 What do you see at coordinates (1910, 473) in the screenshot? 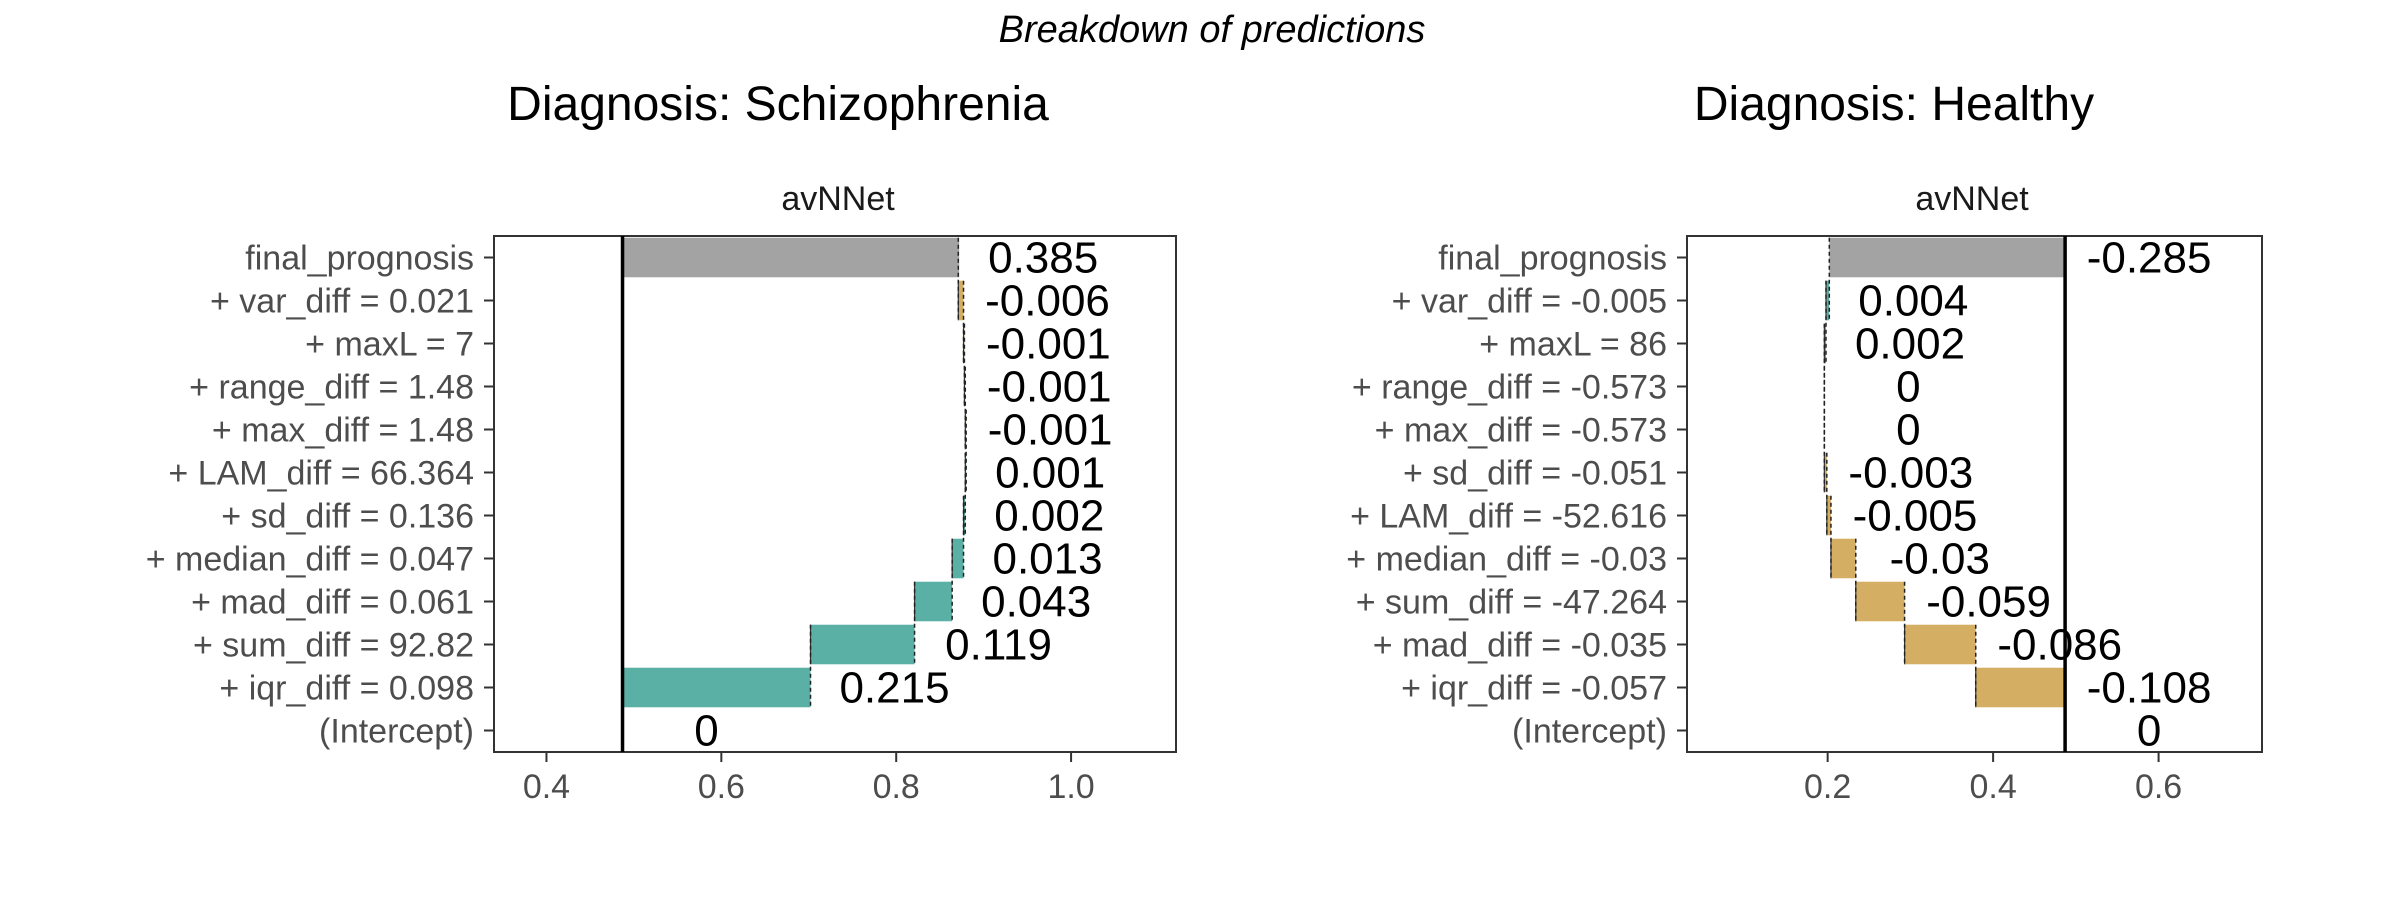
I see `value-label: -0.003` at bounding box center [1910, 473].